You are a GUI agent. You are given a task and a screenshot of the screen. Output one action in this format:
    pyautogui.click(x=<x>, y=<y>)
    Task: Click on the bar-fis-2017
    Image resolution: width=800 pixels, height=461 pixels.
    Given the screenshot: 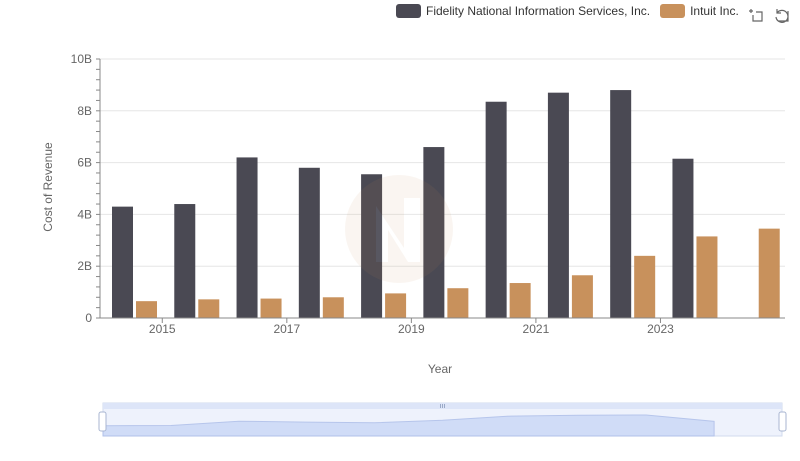 What is the action you would take?
    pyautogui.click(x=309, y=242)
    